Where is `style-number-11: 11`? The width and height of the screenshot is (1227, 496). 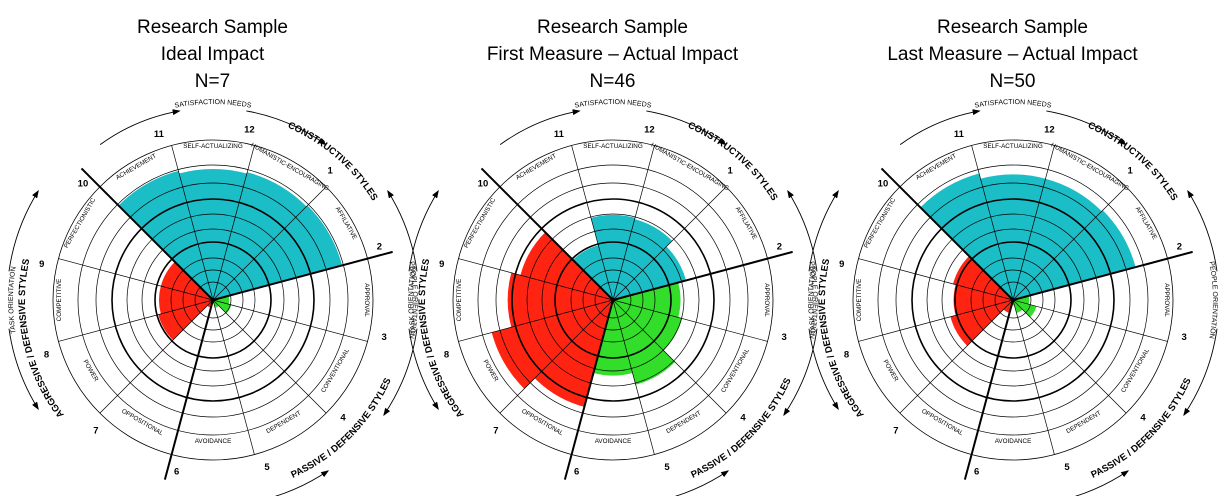
style-number-11: 11 is located at coordinates (159, 134).